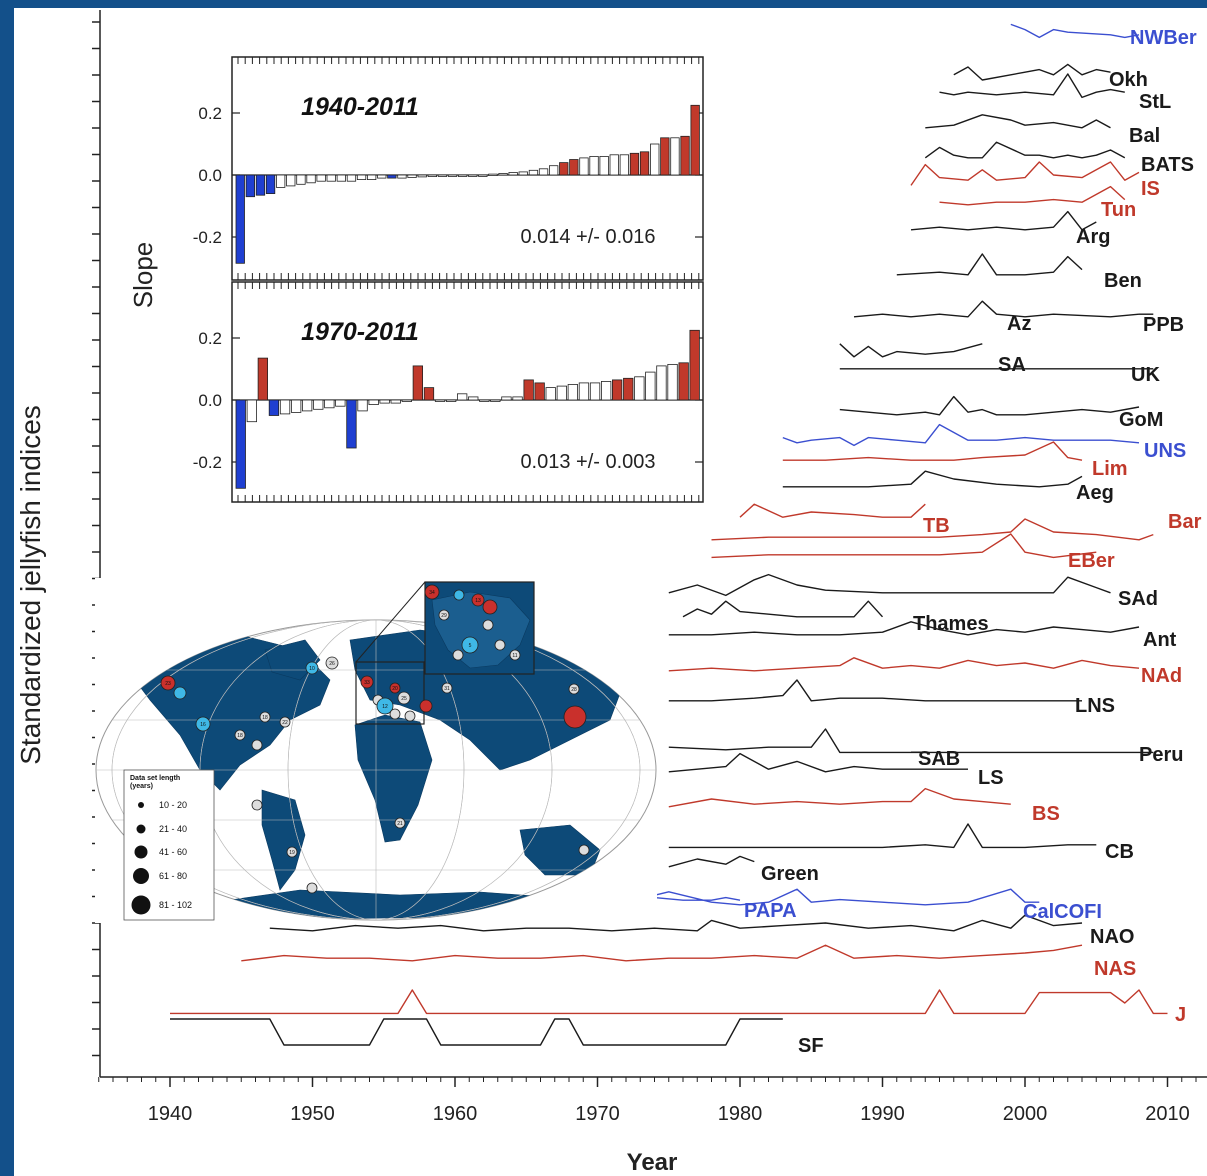 The height and width of the screenshot is (1176, 1207). What do you see at coordinates (1032, 195) in the screenshot?
I see `series-line-tun` at bounding box center [1032, 195].